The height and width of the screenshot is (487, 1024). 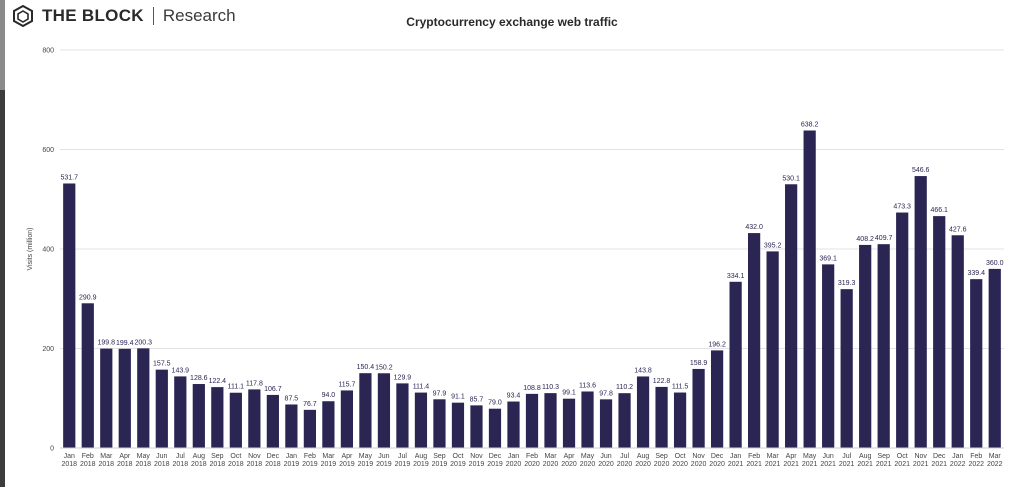 I want to click on y-axis-label: Visits (million), so click(x=30, y=248).